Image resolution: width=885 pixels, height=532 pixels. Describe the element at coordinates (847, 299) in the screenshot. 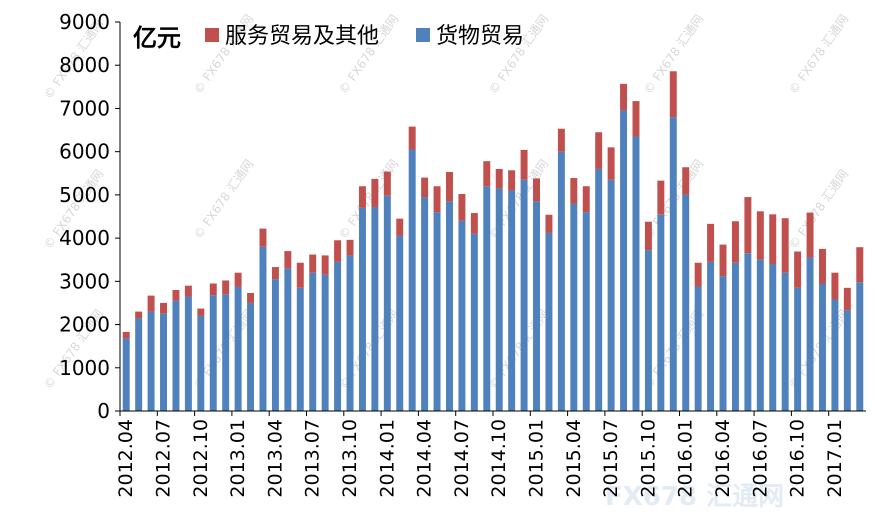

I see `bar-services-2017.02` at that location.